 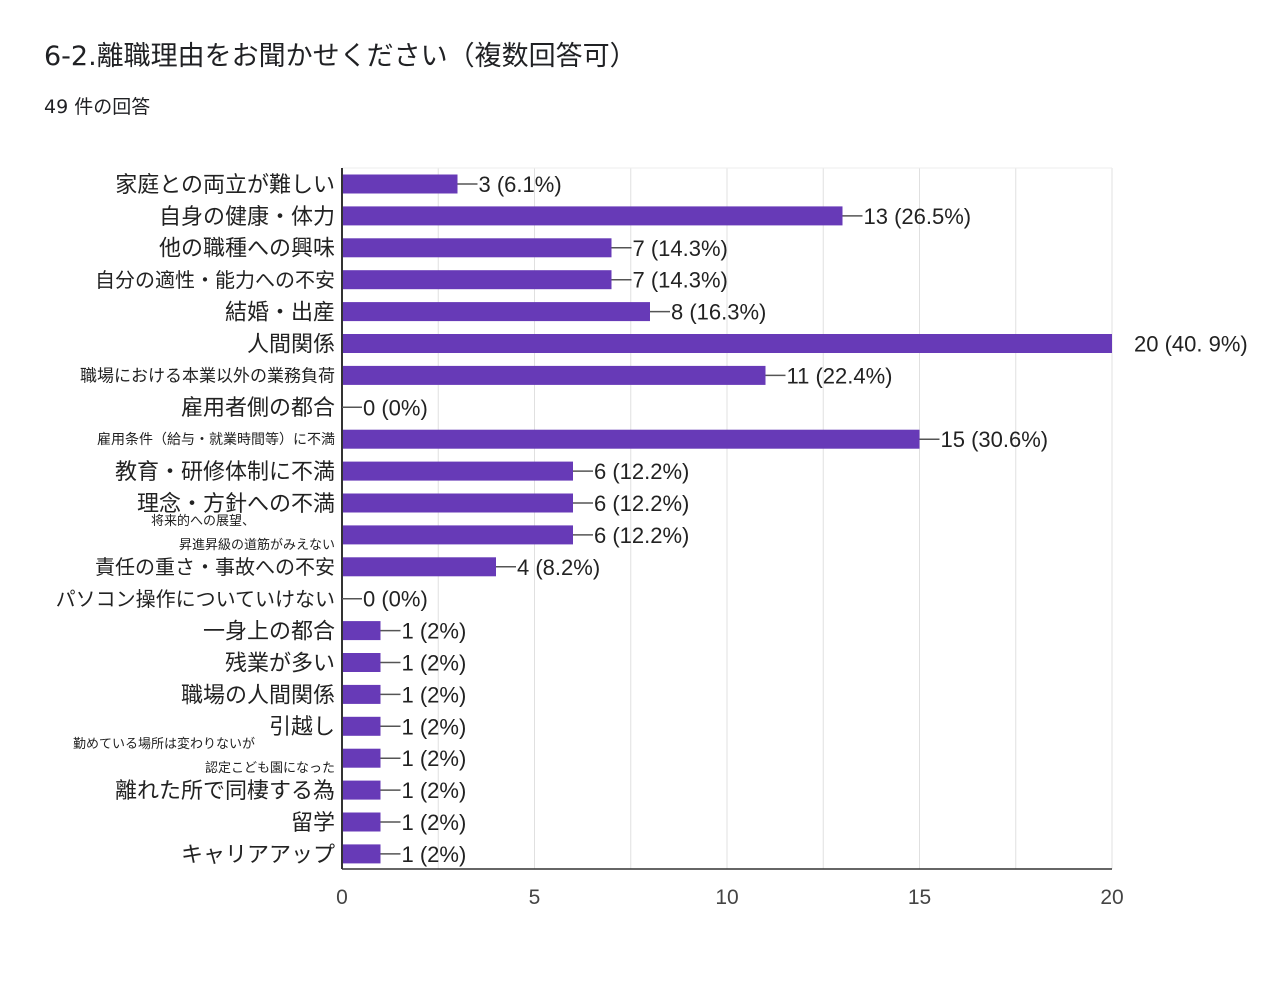 What do you see at coordinates (840, 375) in the screenshot?
I see `data-label: 11 (22.4%)` at bounding box center [840, 375].